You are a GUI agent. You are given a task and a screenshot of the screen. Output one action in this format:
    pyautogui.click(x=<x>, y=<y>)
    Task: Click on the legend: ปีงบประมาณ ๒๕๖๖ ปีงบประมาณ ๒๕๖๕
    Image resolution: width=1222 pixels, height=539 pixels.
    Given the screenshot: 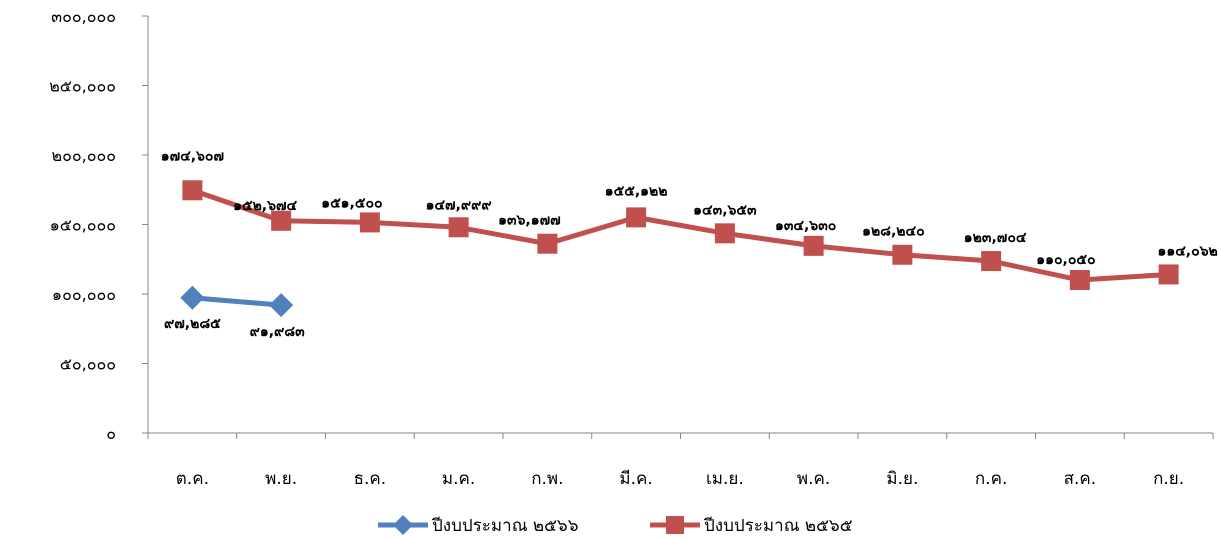 What is the action you would take?
    pyautogui.click(x=615, y=525)
    